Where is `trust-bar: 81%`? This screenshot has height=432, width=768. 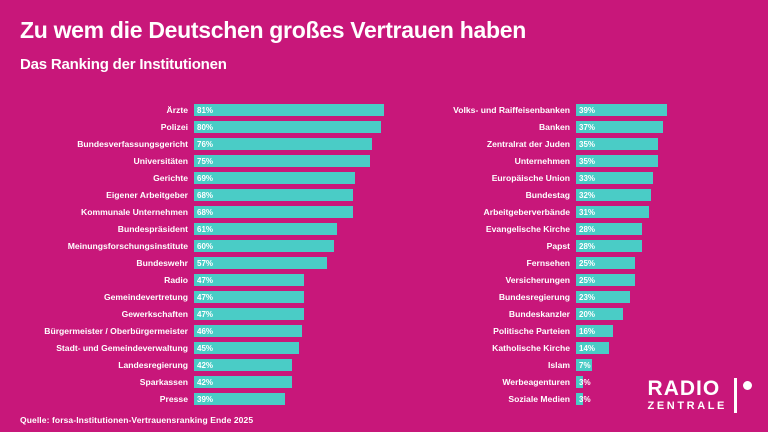
trust-bar: 81% is located at coordinates (289, 110).